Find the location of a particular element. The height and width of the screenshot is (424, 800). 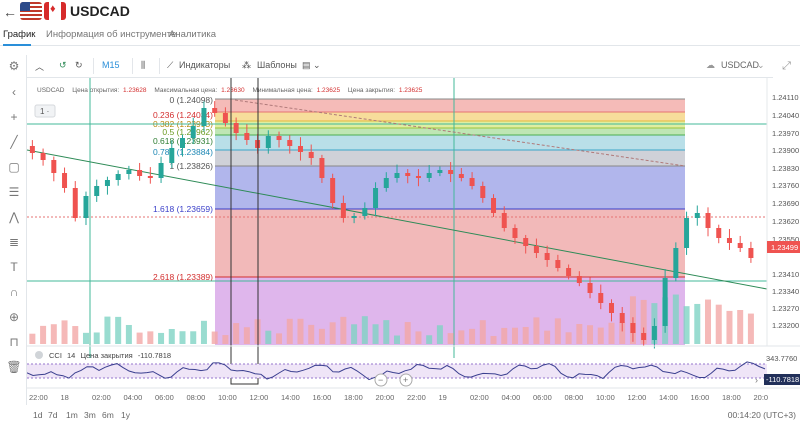

trash-icon: 🗑 is located at coordinates (14, 367).